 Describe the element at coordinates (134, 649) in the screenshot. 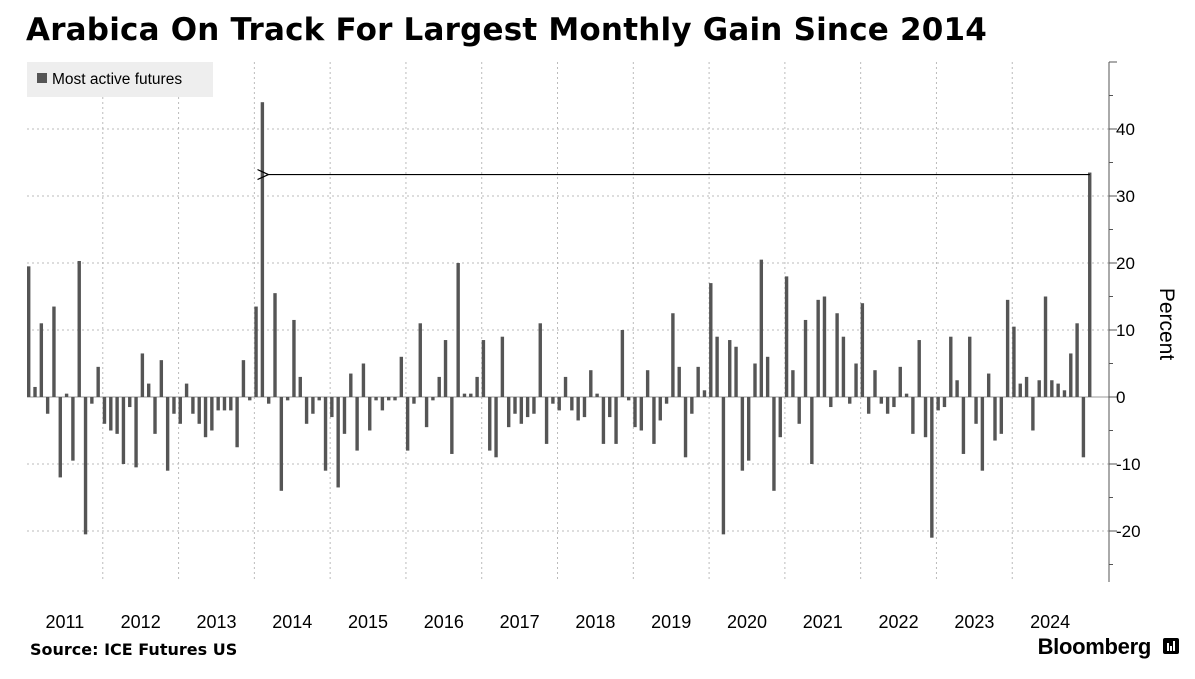

I see `source-note: Source: ICE Futures US` at that location.